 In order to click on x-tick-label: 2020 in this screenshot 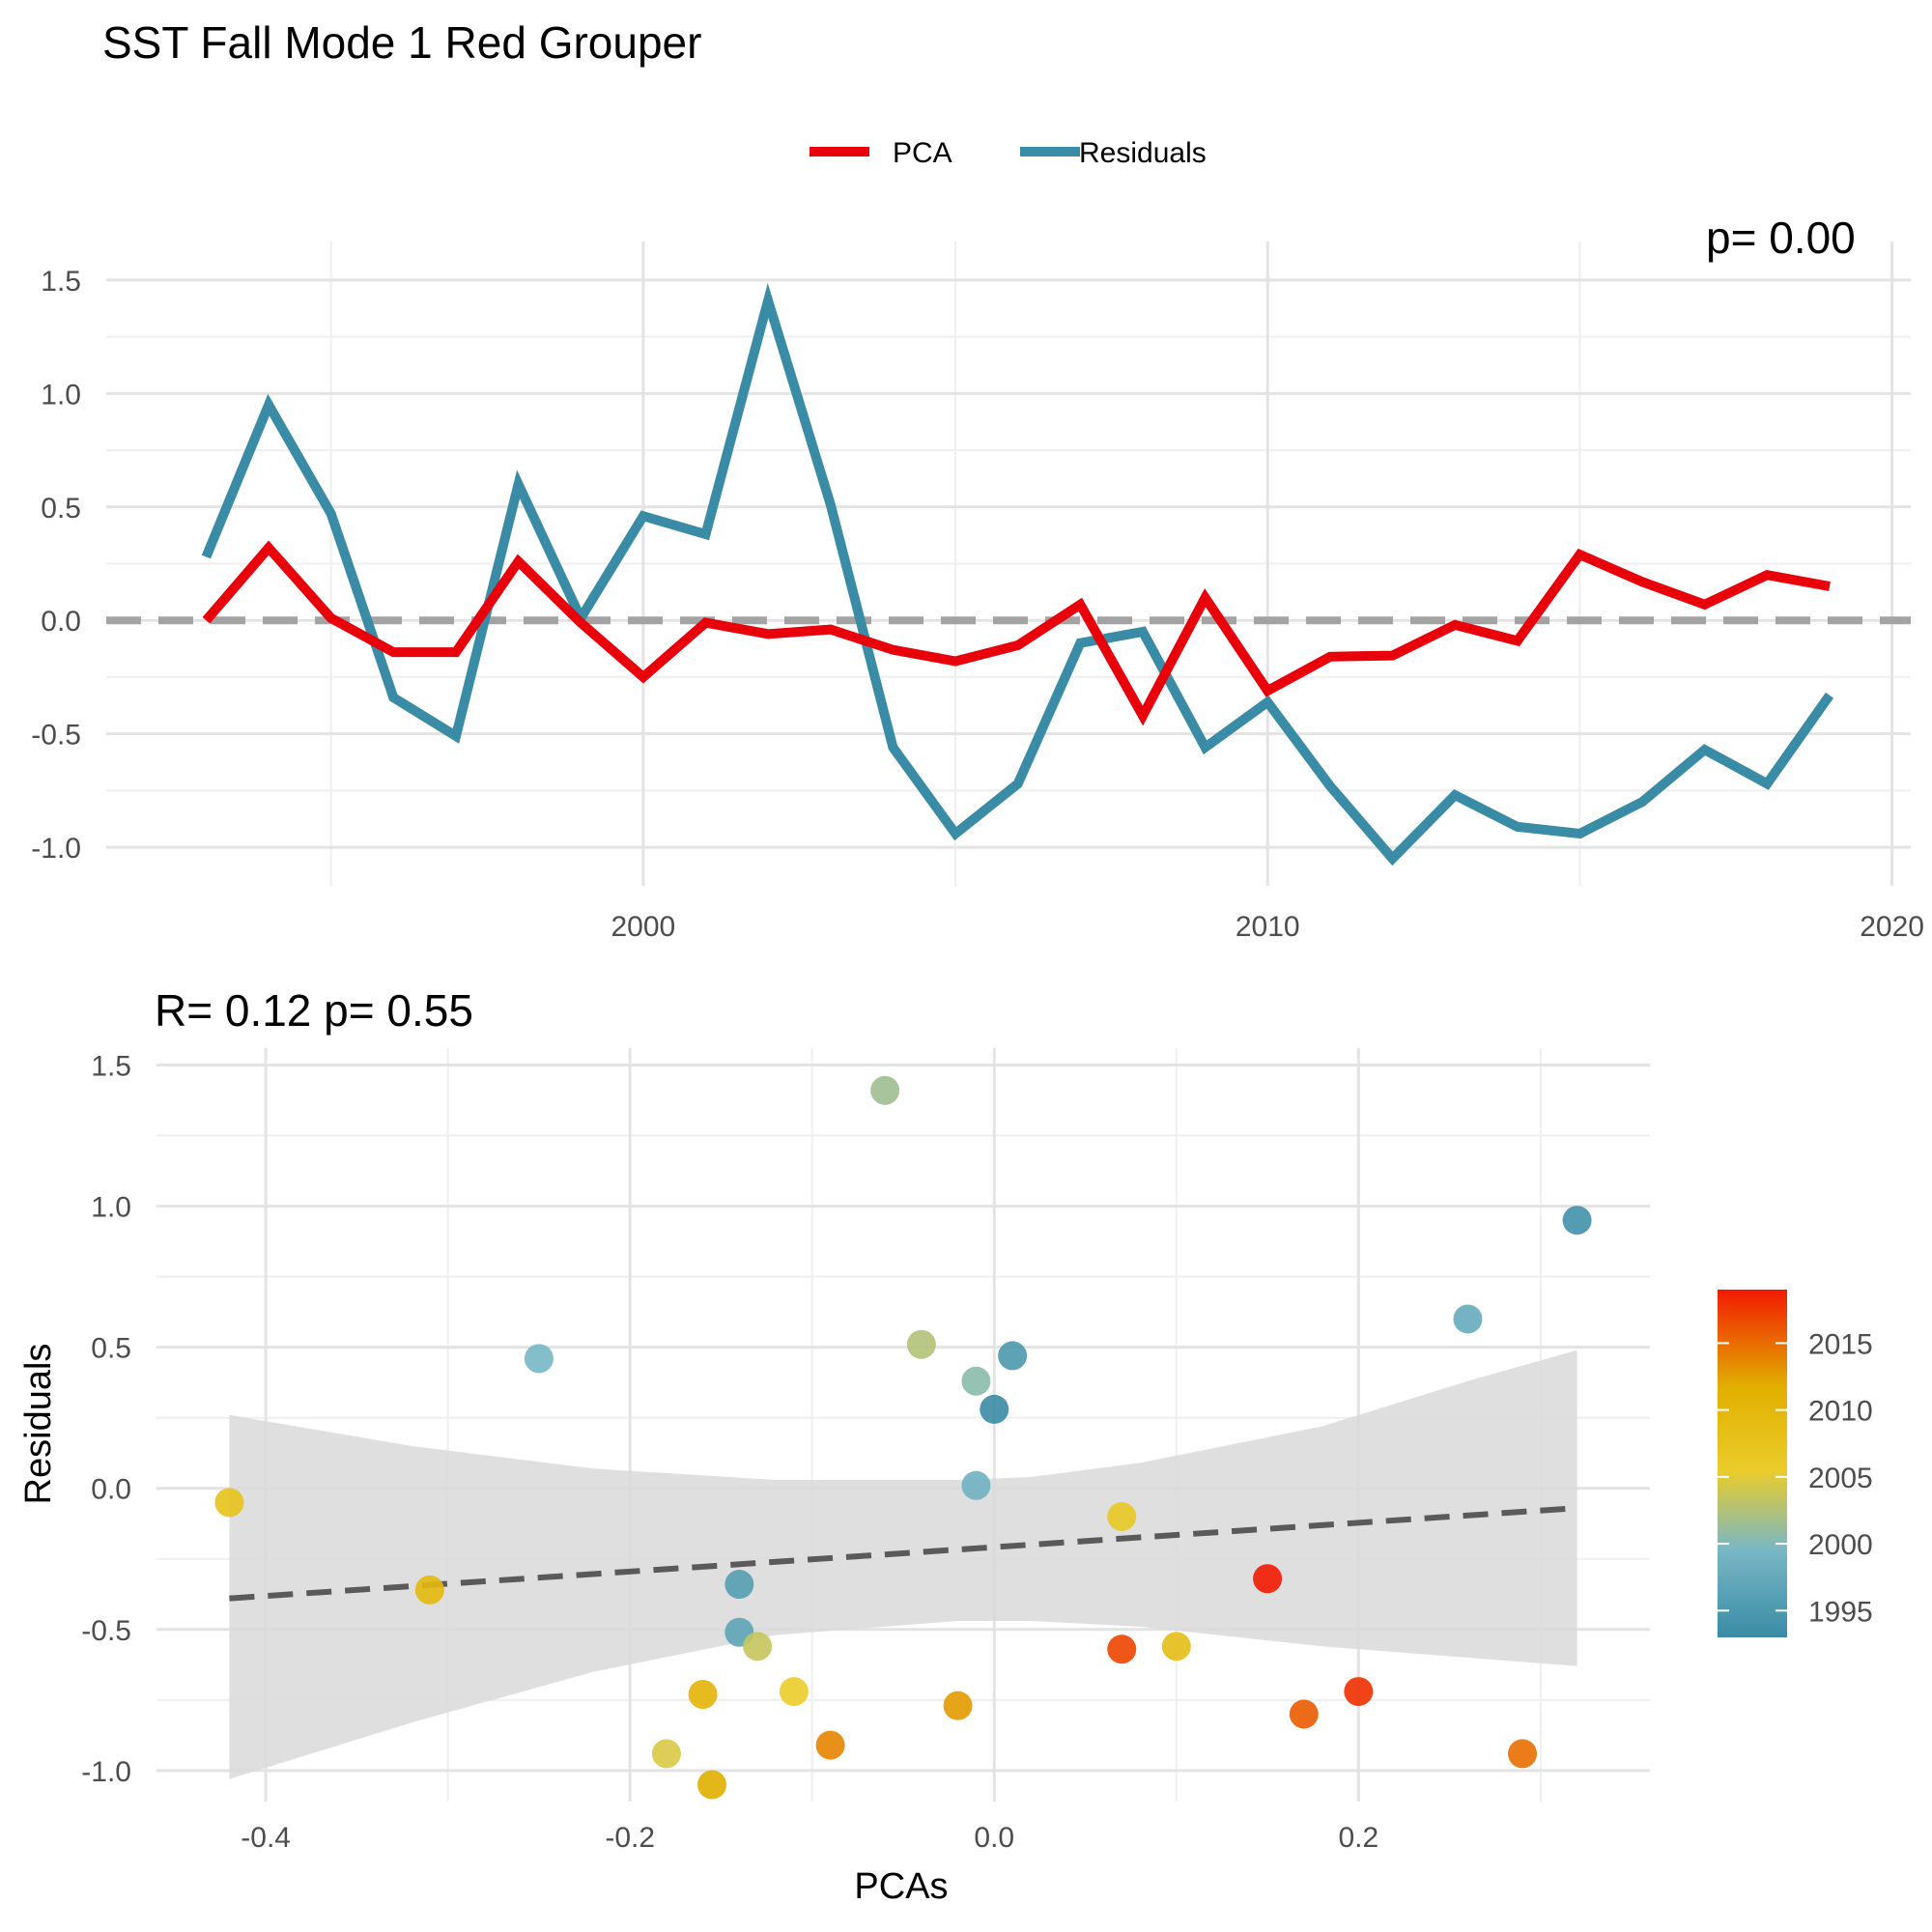, I will do `click(1892, 927)`.